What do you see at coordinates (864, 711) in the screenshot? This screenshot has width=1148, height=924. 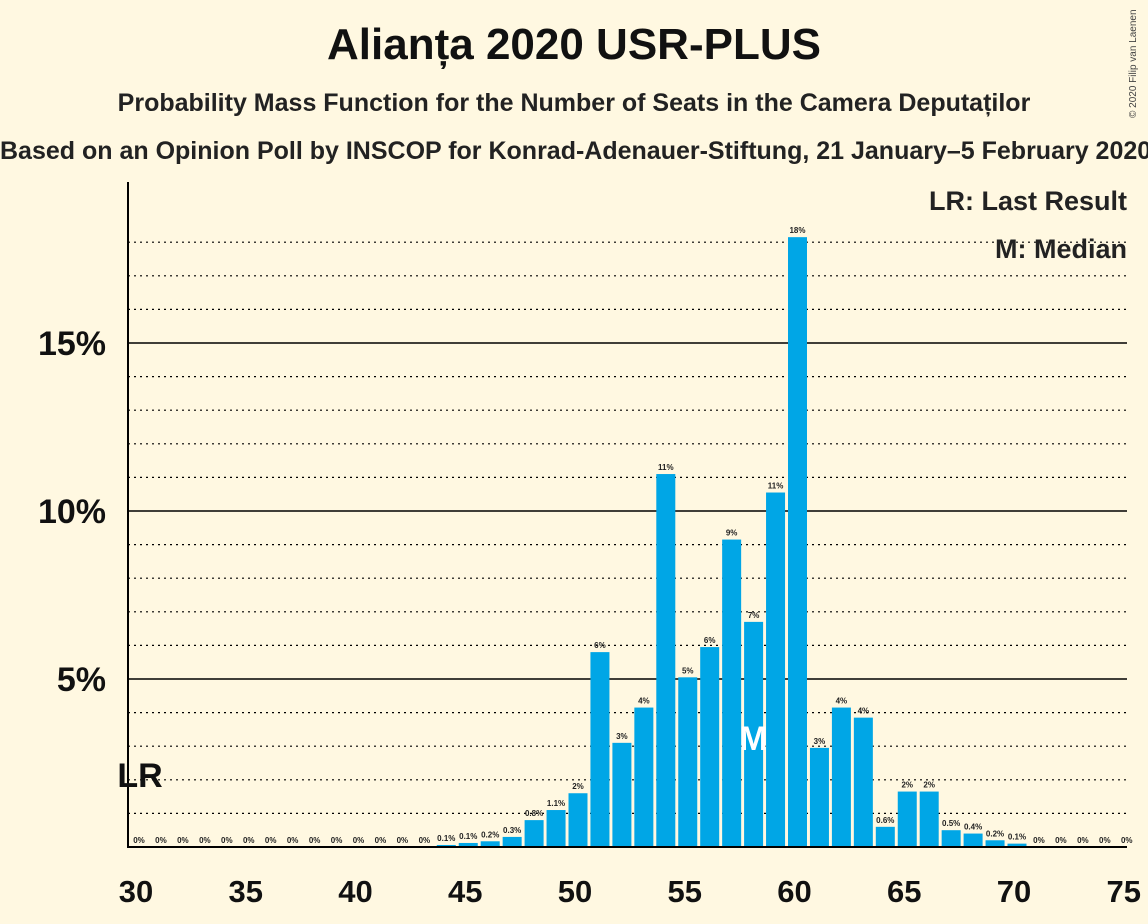 I see `bar-label-seats-63: 4%` at bounding box center [864, 711].